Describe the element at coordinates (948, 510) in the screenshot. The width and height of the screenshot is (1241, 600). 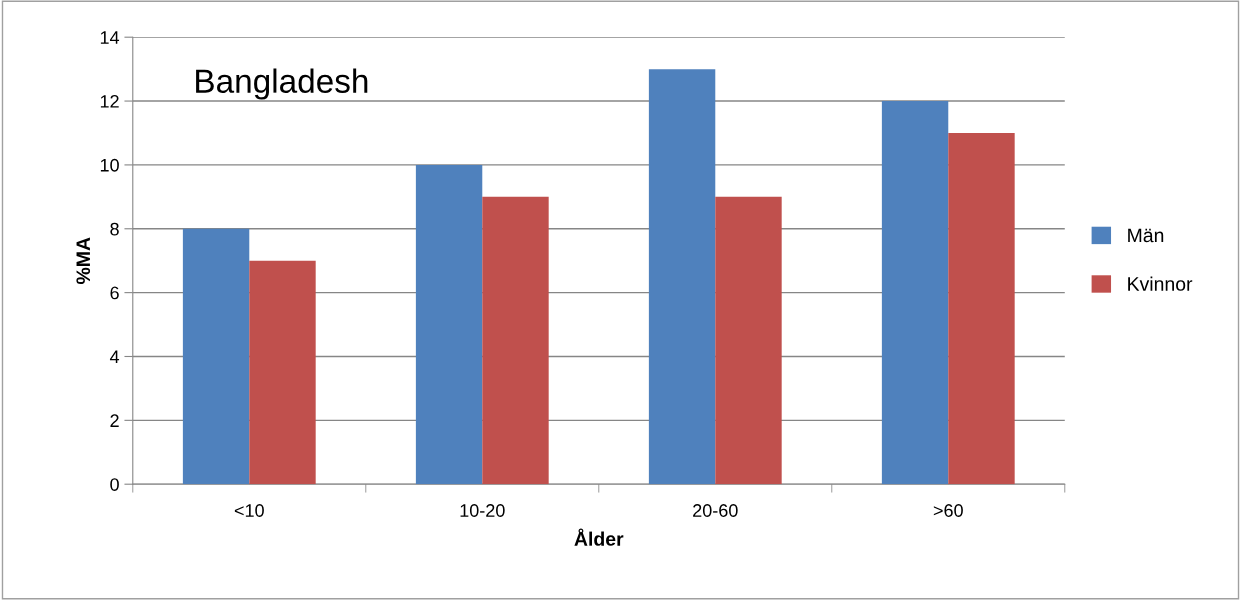
I see `x-tick-label: >60` at that location.